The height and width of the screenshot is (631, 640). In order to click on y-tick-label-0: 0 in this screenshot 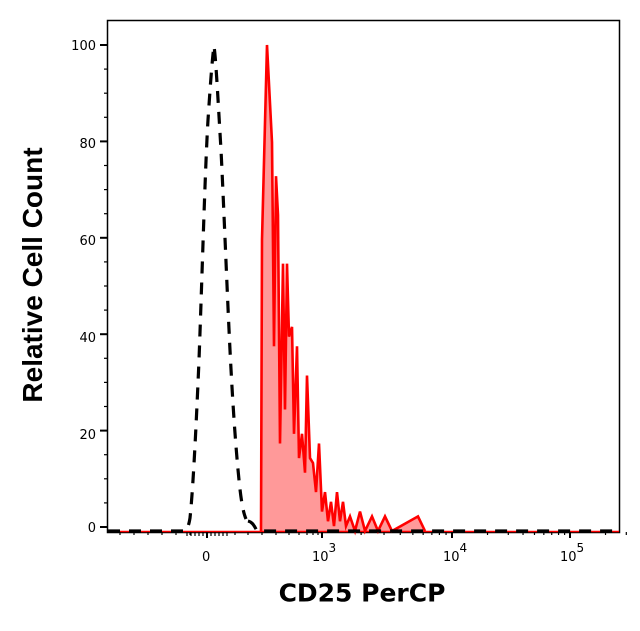, I will do `click(92, 528)`.